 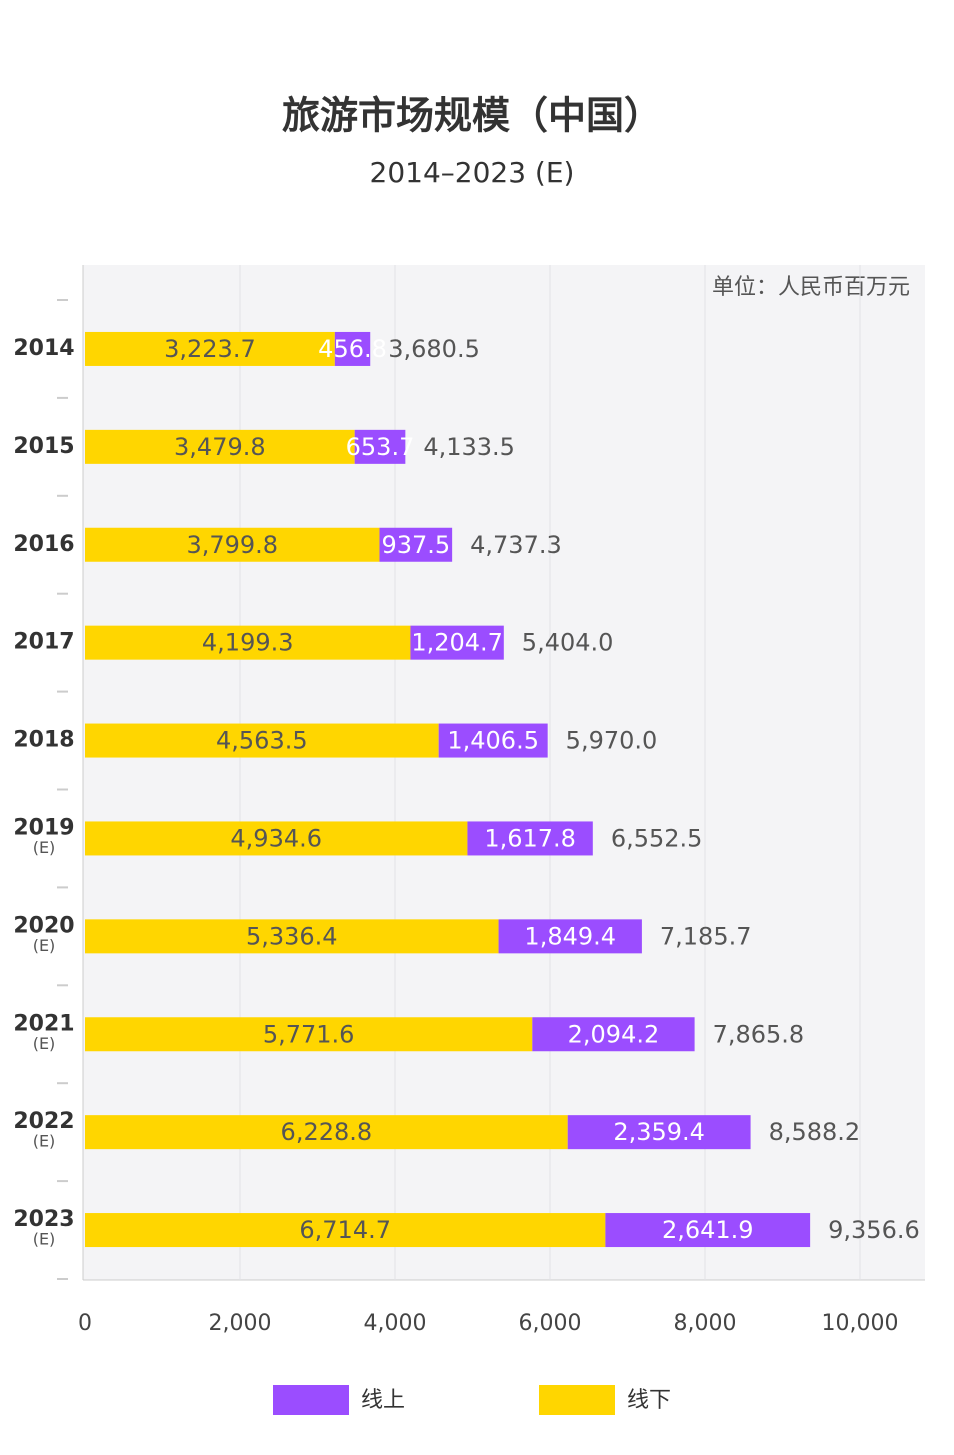 What do you see at coordinates (469, 447) in the screenshot?
I see `total-label: 4,133.5` at bounding box center [469, 447].